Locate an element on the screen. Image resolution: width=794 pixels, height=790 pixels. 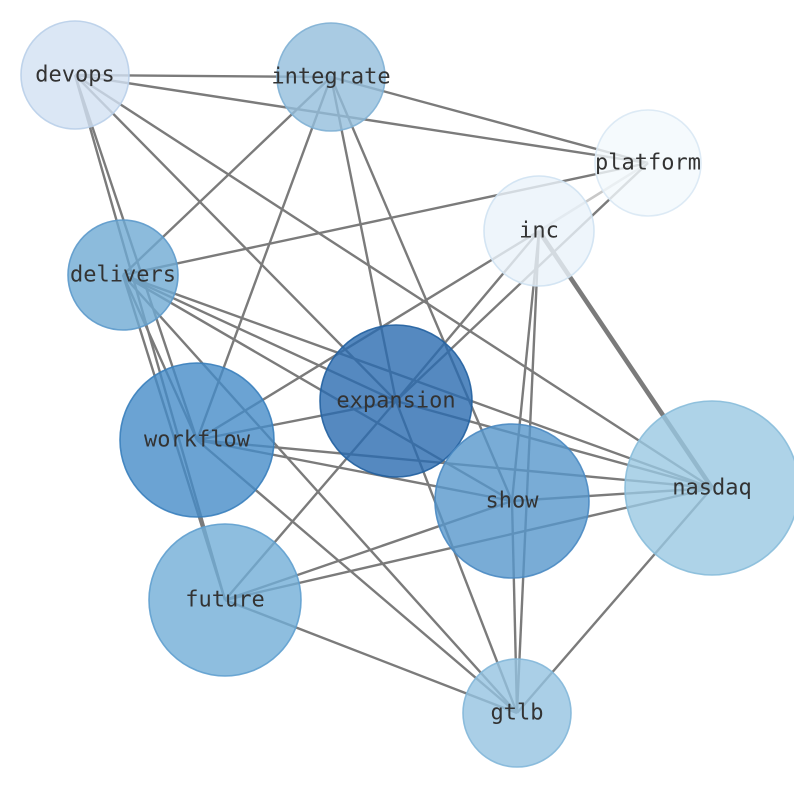
node-label-gtlb: gtlb is located at coordinates (517, 713).